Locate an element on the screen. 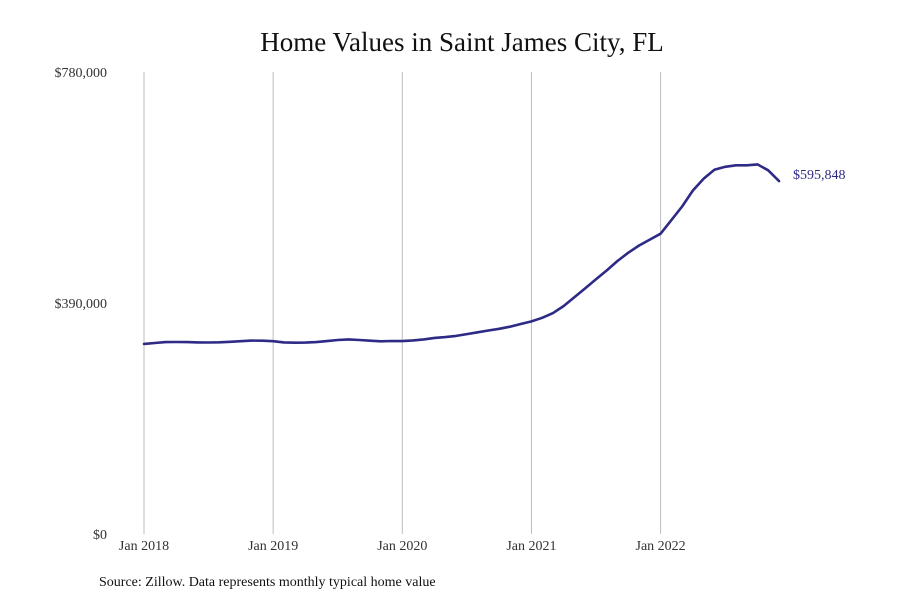 This screenshot has height=600, width=900. x-tick-label: Jan 2022 is located at coordinates (661, 546).